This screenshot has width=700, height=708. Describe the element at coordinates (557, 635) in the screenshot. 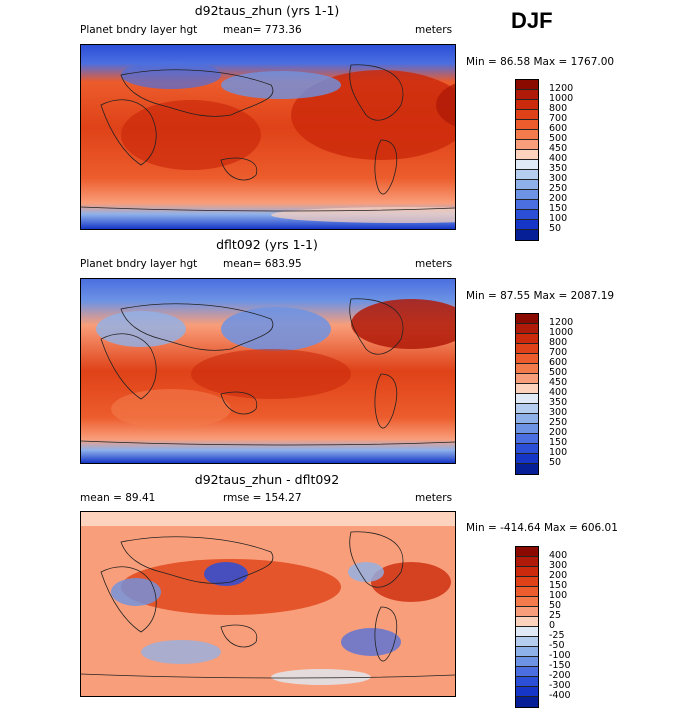

I see `colorbar-level-label: -25` at that location.